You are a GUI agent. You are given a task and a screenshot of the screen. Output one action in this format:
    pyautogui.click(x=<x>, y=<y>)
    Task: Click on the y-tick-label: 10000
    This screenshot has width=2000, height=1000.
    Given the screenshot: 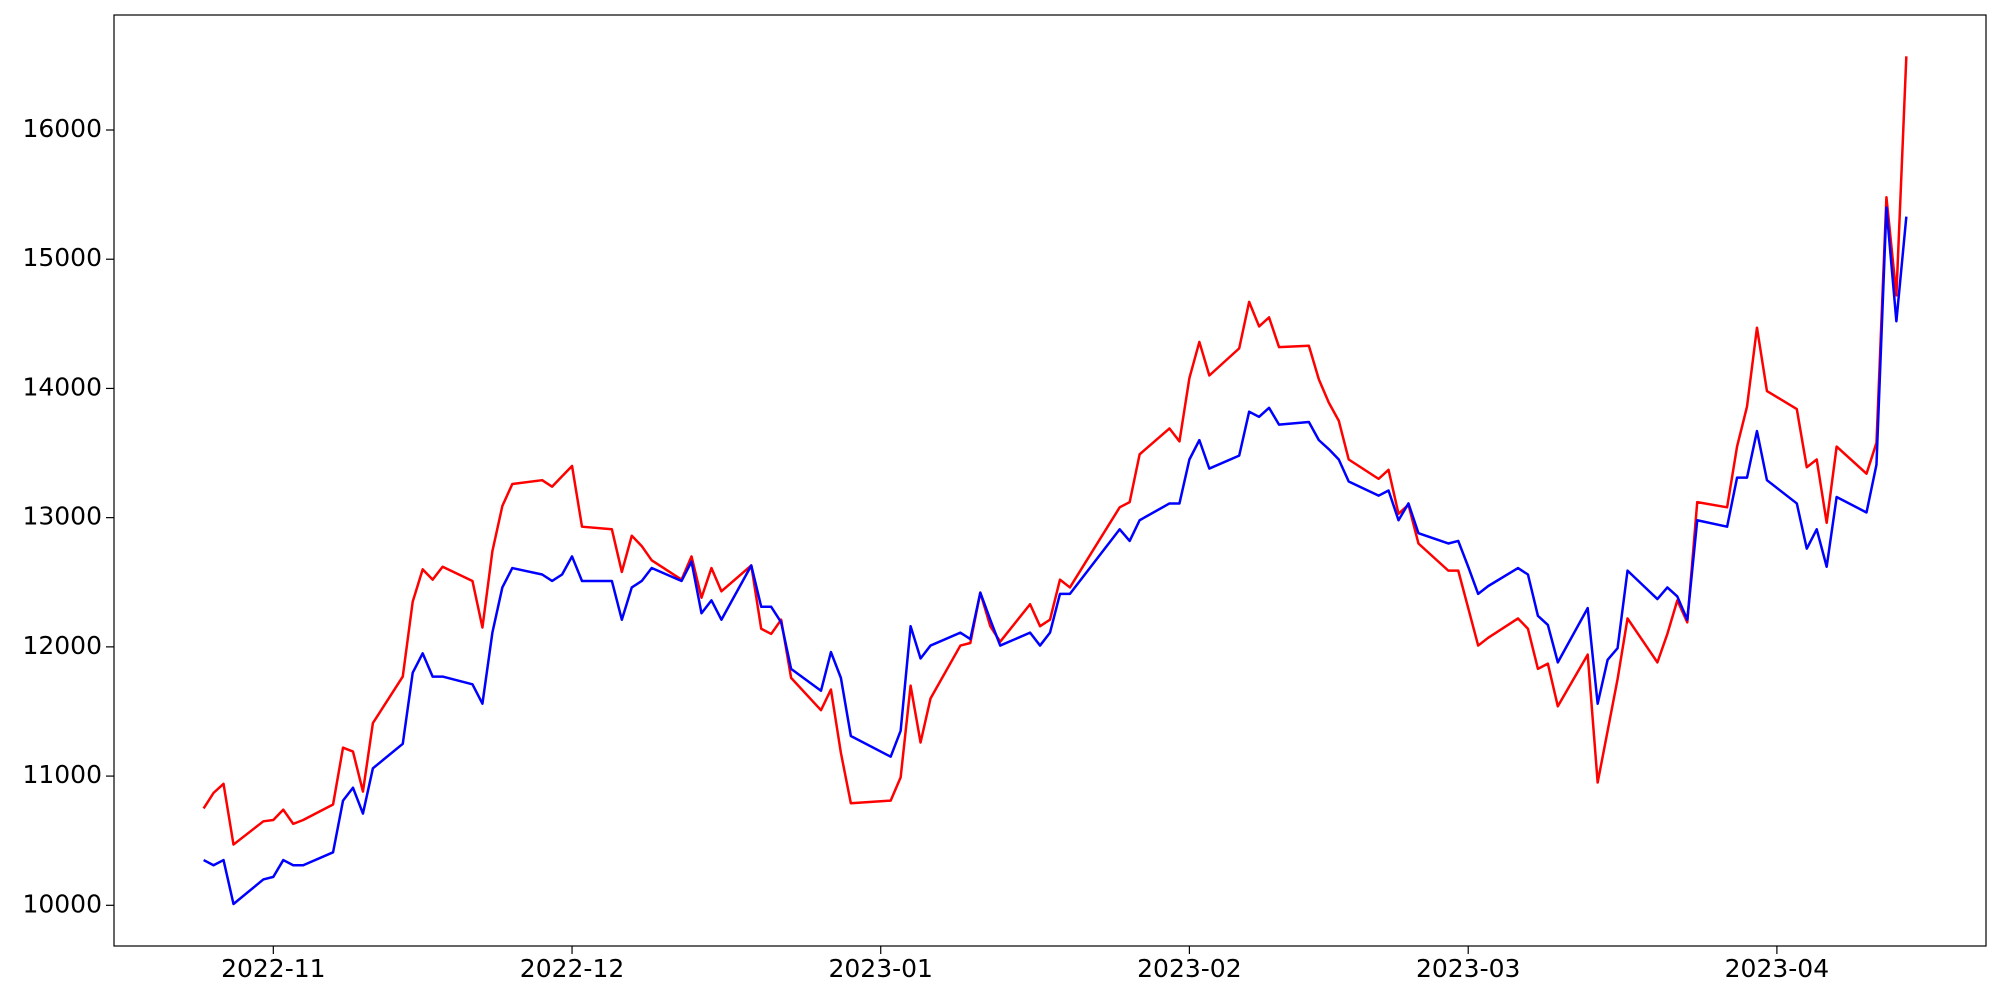 What is the action you would take?
    pyautogui.click(x=62, y=903)
    